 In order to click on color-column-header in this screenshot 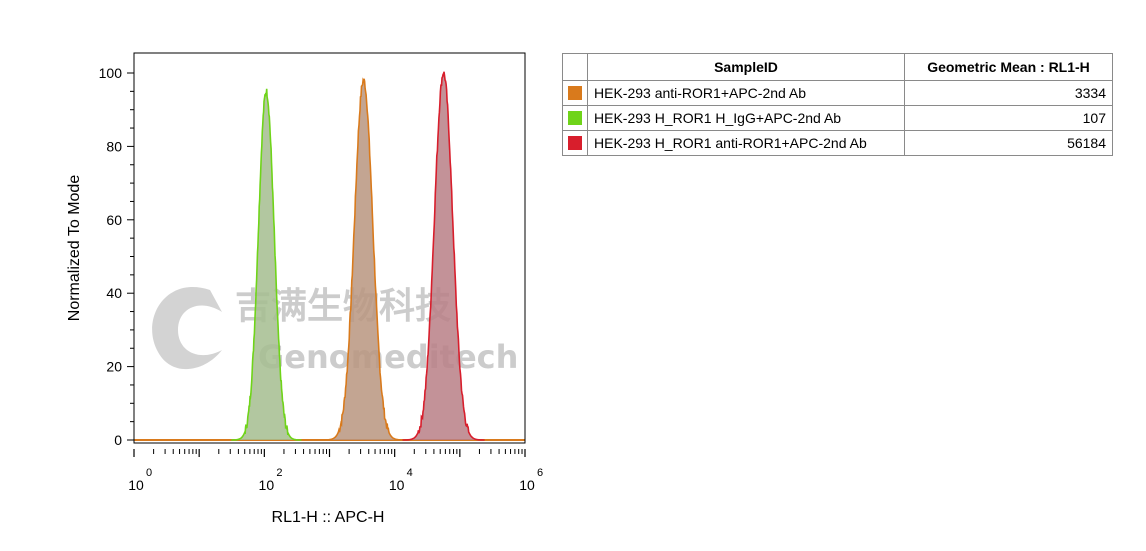, I will do `click(575, 67)`.